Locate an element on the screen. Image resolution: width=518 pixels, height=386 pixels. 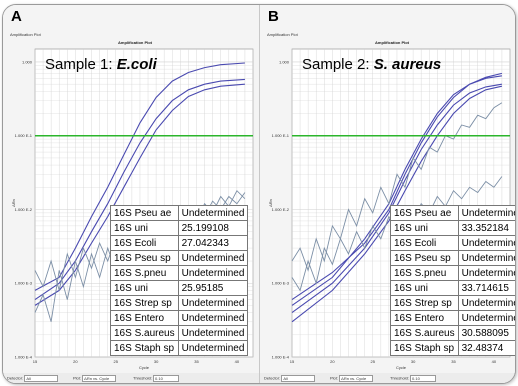
table-row: 16S EcoliUndetermined is located at coordinates (452, 243).